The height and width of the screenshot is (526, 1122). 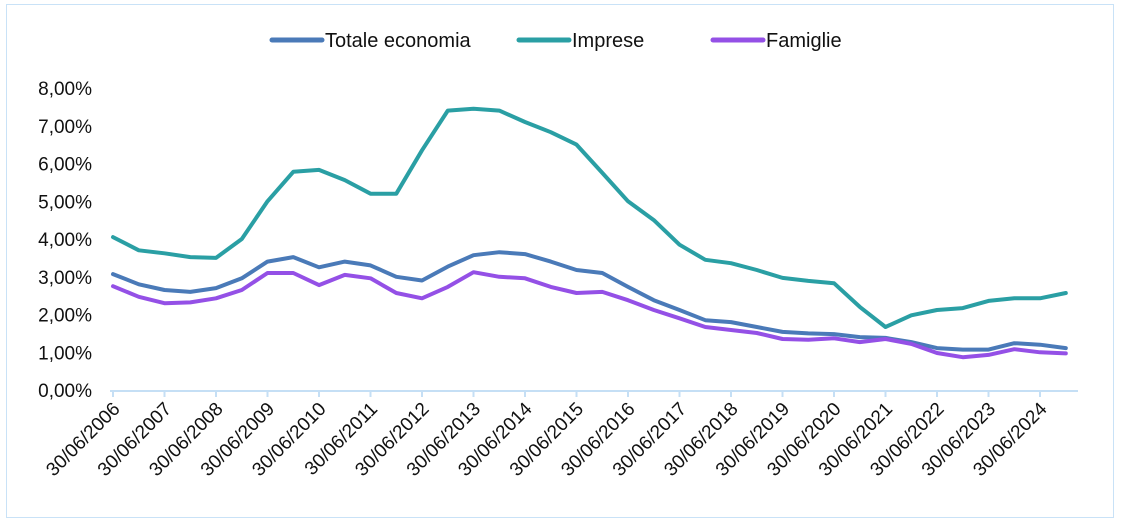 I want to click on y-tick-label: 2,00%, so click(x=65, y=316).